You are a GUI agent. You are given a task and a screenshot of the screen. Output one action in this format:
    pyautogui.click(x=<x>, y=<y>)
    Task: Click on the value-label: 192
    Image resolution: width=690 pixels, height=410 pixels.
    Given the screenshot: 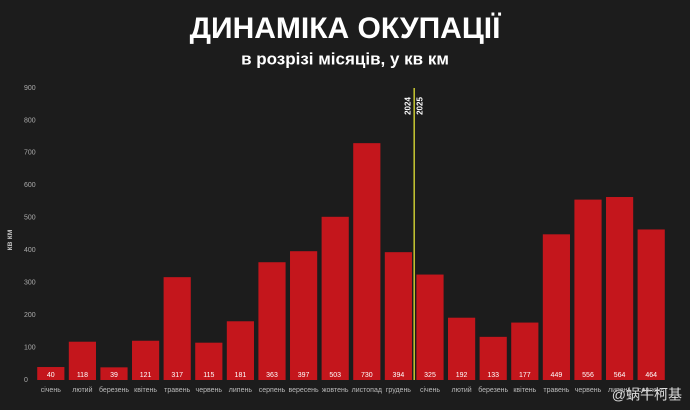 What is the action you would take?
    pyautogui.click(x=462, y=375)
    